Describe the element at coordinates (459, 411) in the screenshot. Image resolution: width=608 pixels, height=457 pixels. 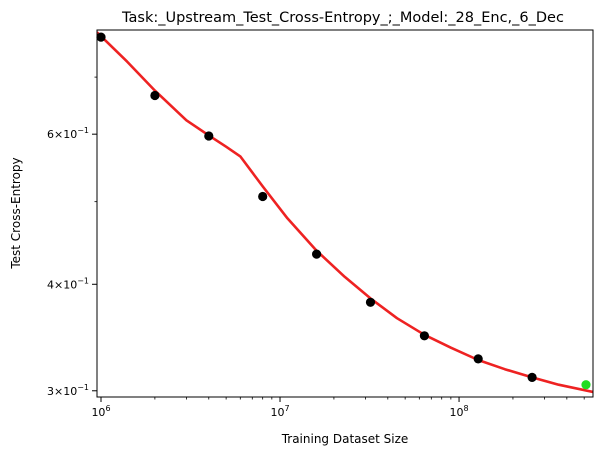
I see `x-tick-label: 10⁸` at that location.